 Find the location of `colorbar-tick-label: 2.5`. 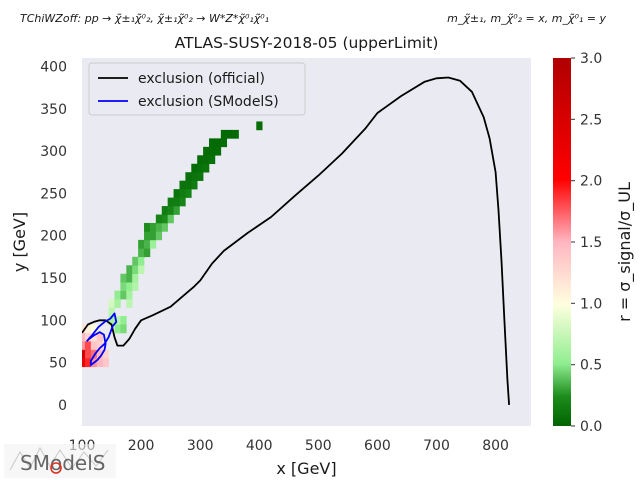

colorbar-tick-label: 2.5 is located at coordinates (591, 120).